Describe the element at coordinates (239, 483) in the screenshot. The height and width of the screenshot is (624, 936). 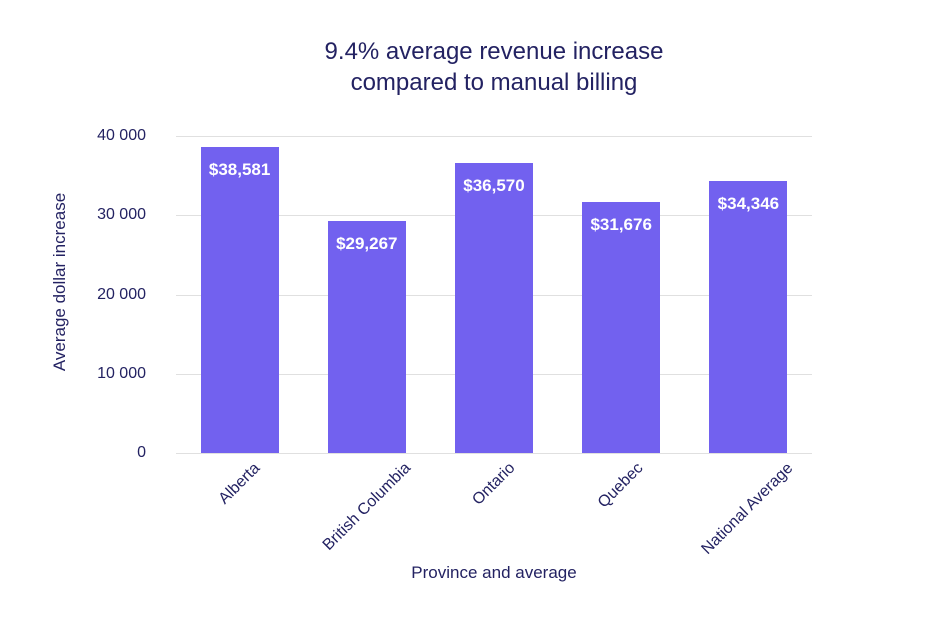
I see `x-category-label: Alberta` at that location.